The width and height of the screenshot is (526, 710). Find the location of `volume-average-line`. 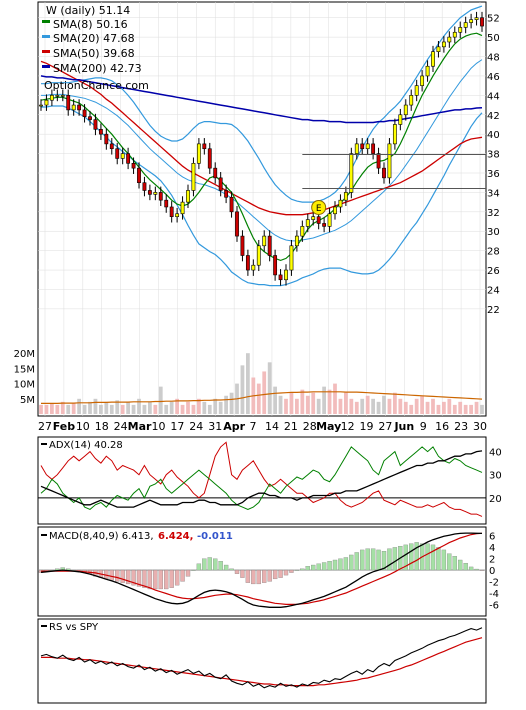

volume-average-line is located at coordinates (262, 397).